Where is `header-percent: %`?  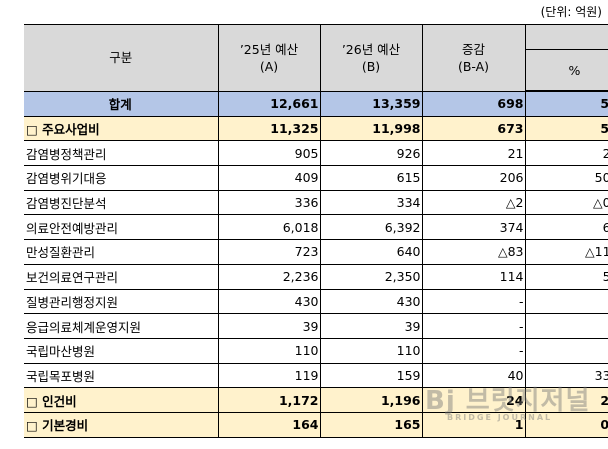
header-percent: % is located at coordinates (566, 70).